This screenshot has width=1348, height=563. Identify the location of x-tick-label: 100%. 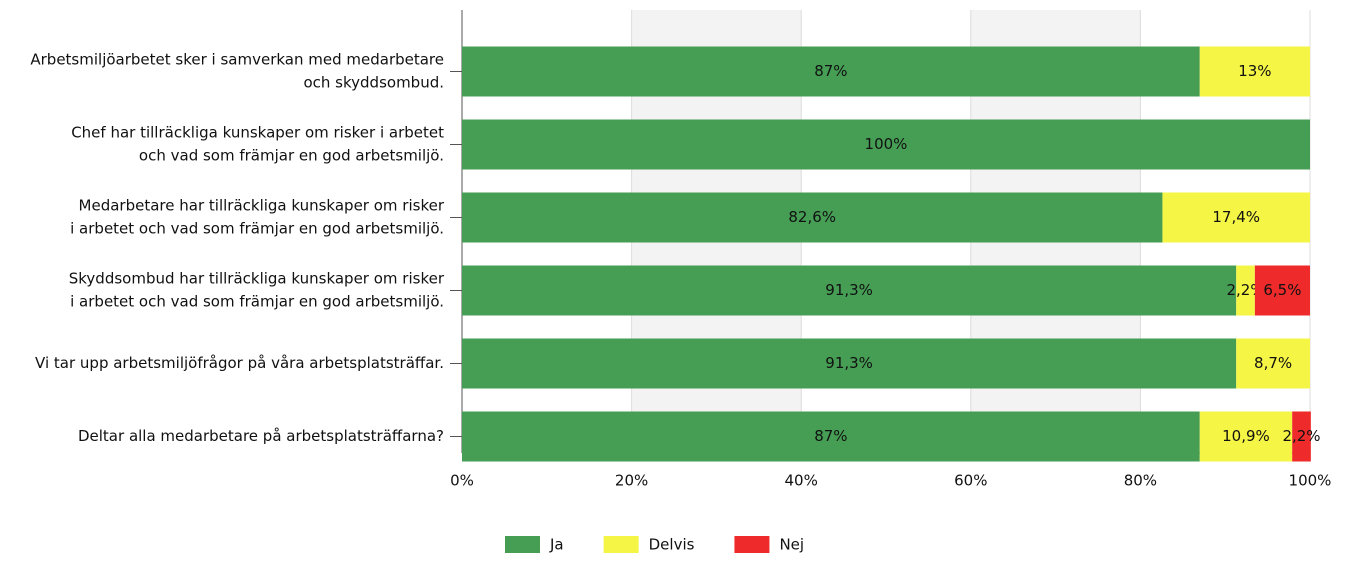
(1310, 481).